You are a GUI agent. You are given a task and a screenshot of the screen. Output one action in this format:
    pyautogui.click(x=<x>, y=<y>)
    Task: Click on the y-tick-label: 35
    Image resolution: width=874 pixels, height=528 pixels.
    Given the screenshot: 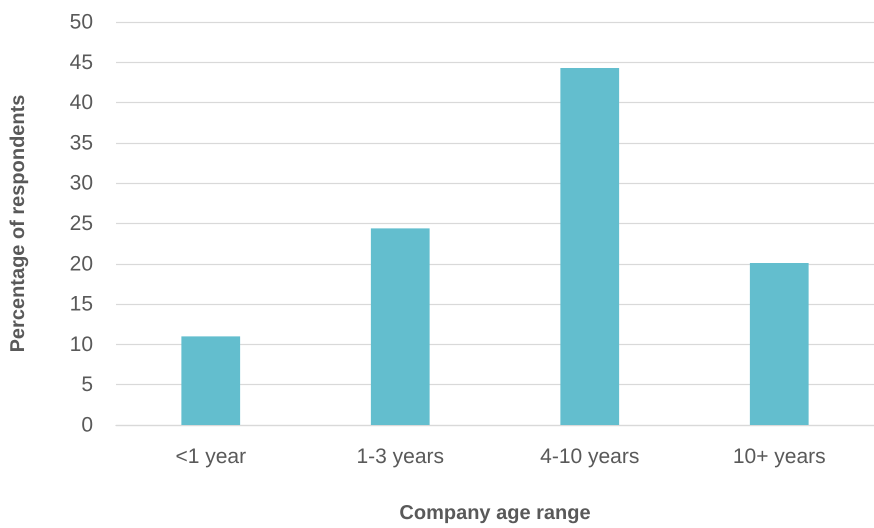 What is the action you would take?
    pyautogui.click(x=81, y=142)
    